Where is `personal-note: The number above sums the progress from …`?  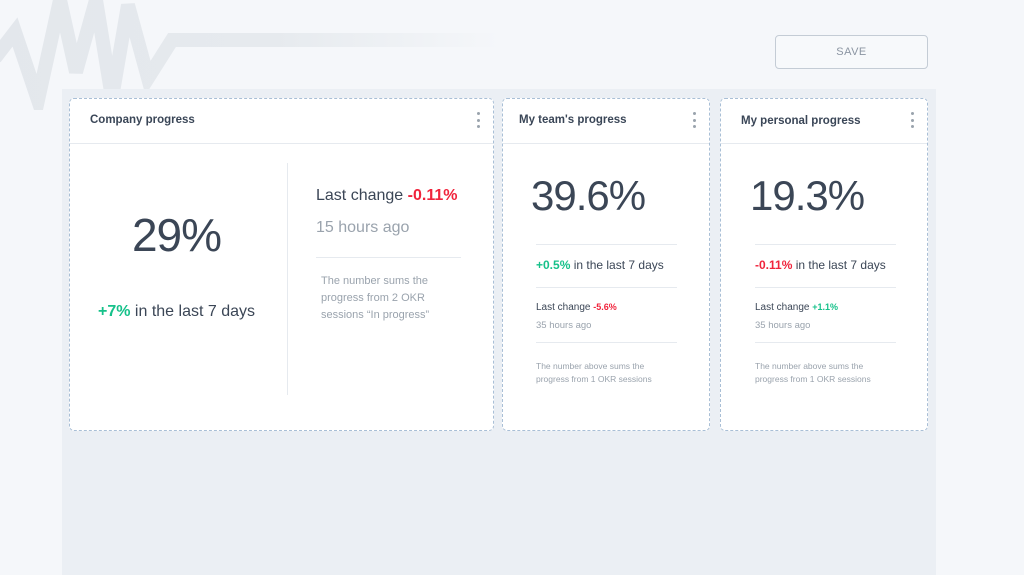
personal-note: The number above sums the progress from … is located at coordinates (813, 372).